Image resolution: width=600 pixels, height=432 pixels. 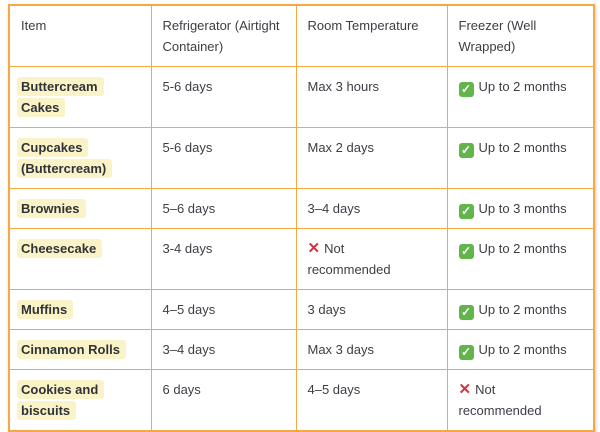 What do you see at coordinates (223, 400) in the screenshot?
I see `refrigerator-cell: 6 days` at bounding box center [223, 400].